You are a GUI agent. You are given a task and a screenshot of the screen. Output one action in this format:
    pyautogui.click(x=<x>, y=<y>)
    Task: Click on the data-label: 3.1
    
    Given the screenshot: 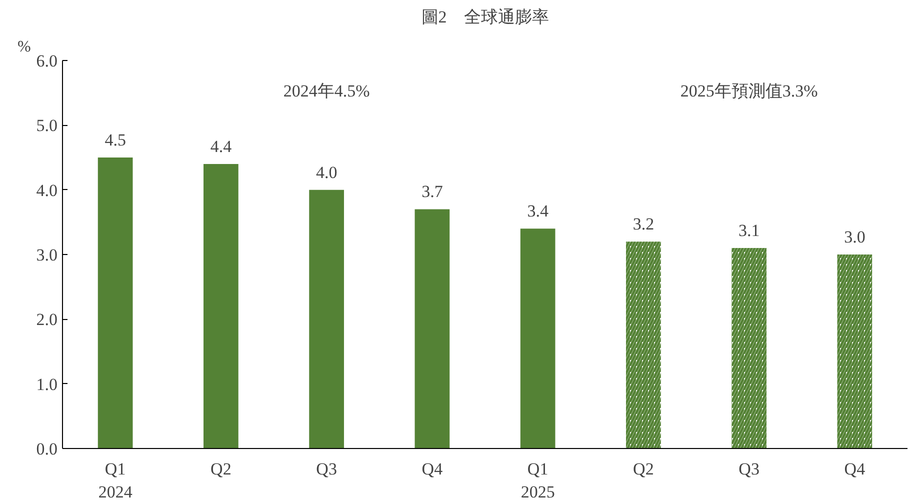 What is the action you would take?
    pyautogui.click(x=749, y=230)
    